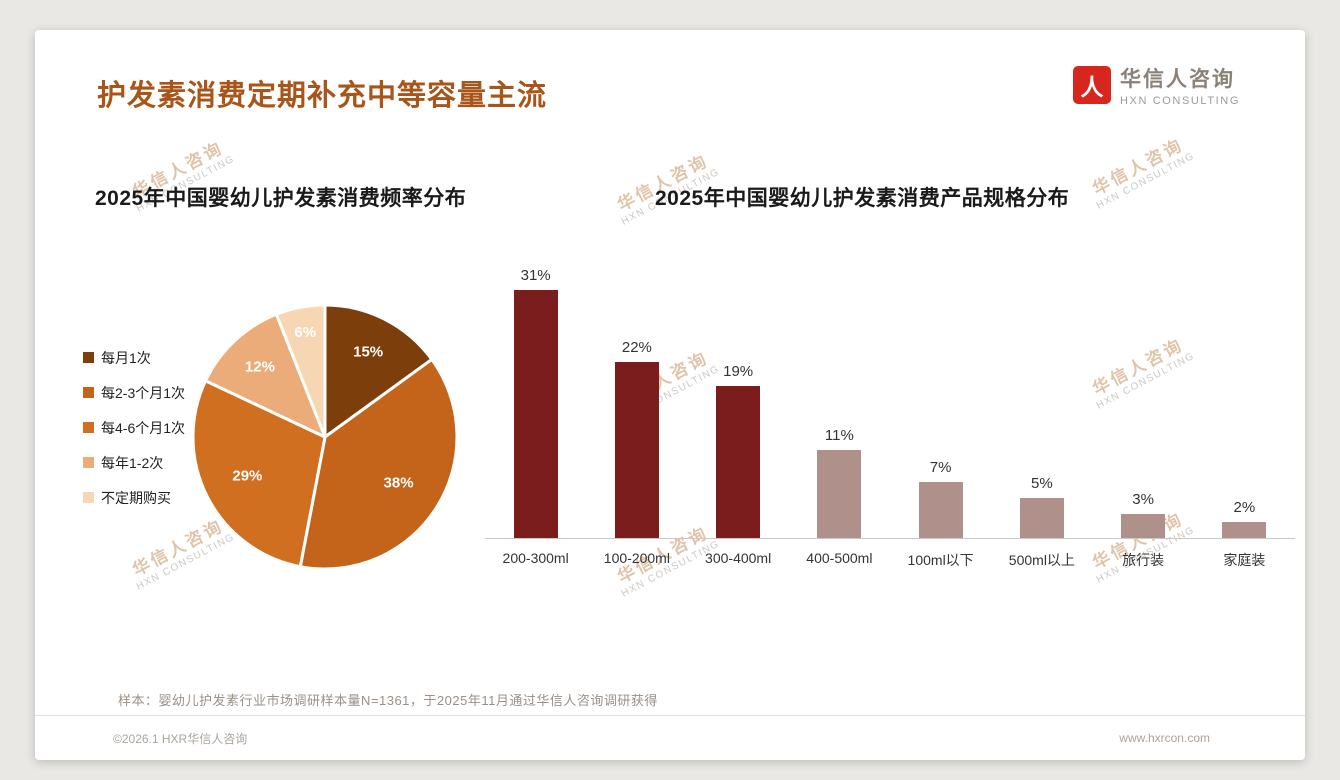 This screenshot has height=780, width=1340. Describe the element at coordinates (535, 275) in the screenshot. I see `bar-value-label: 31%` at that location.